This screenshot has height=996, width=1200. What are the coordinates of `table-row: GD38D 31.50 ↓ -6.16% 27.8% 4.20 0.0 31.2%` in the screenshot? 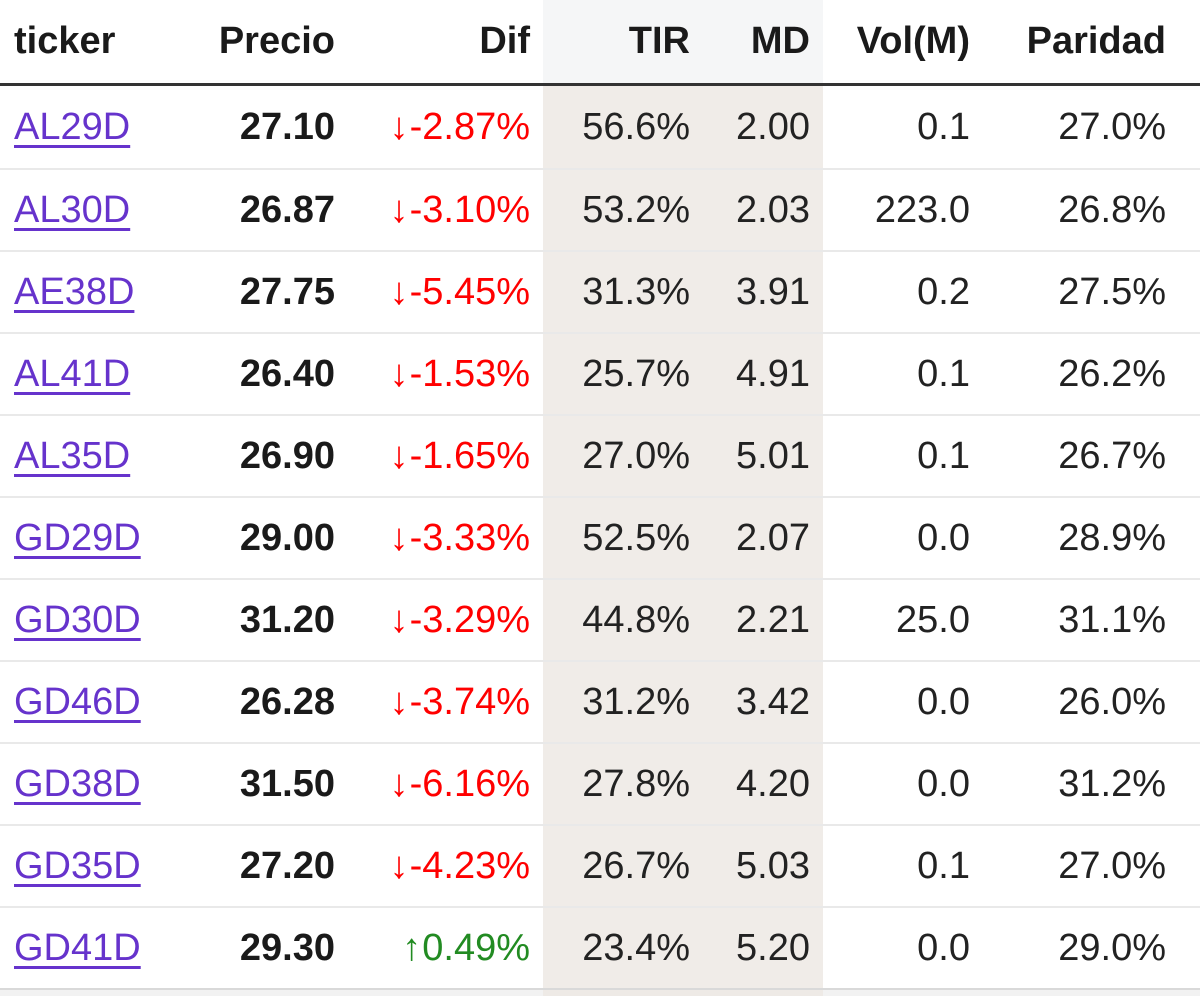 It's located at (600, 783).